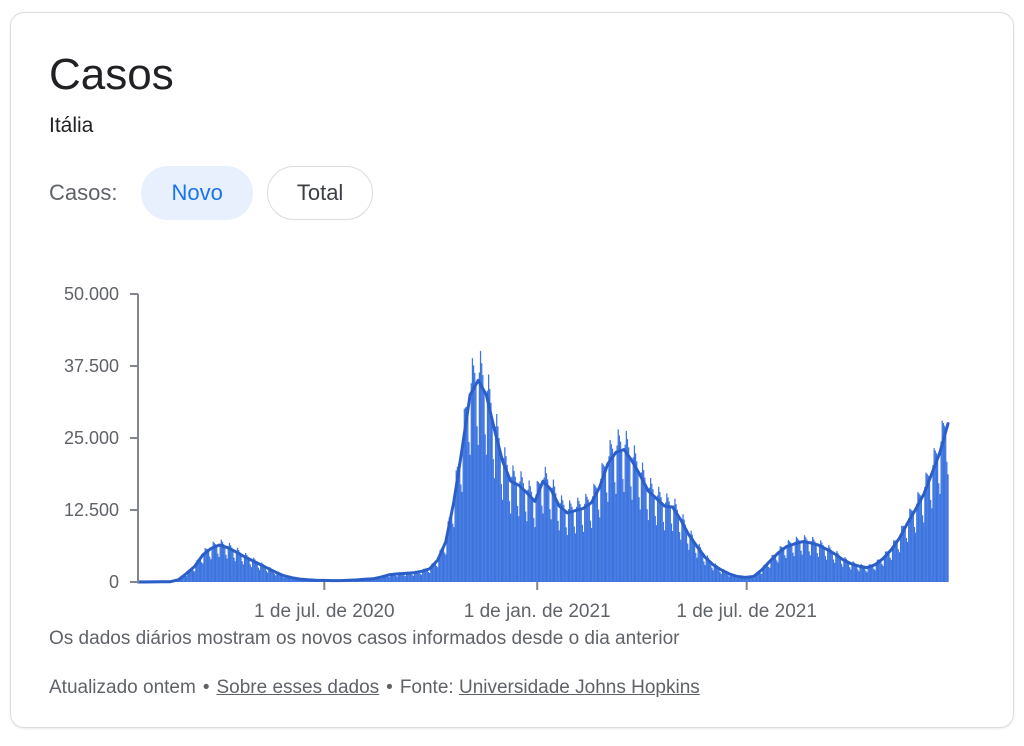  What do you see at coordinates (298, 687) in the screenshot?
I see `about-data-link: Sobre esses dados` at bounding box center [298, 687].